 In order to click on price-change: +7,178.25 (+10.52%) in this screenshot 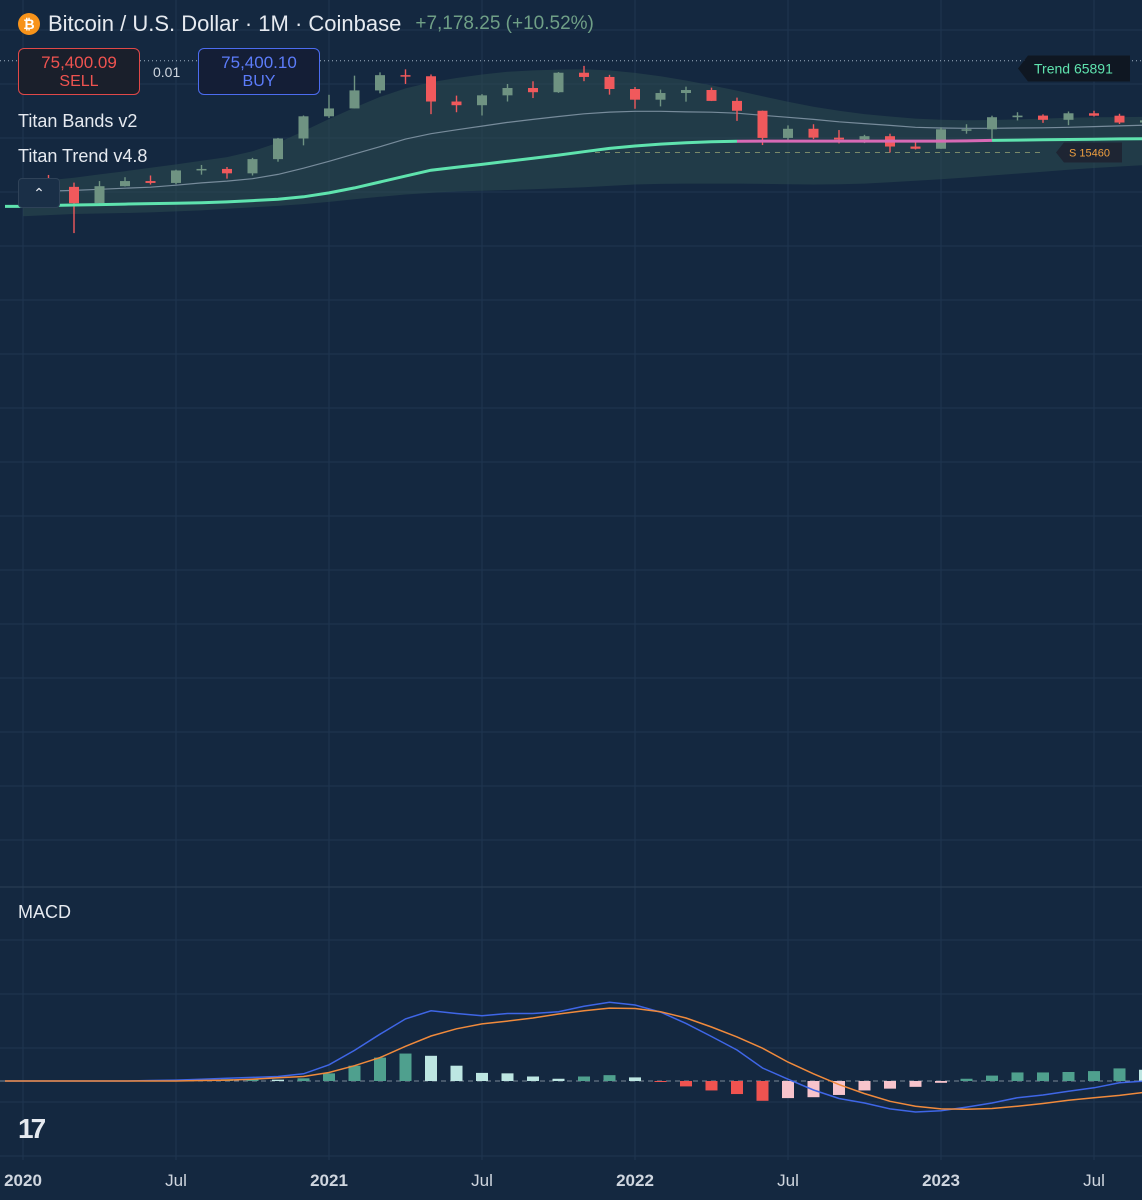, I will do `click(504, 23)`.